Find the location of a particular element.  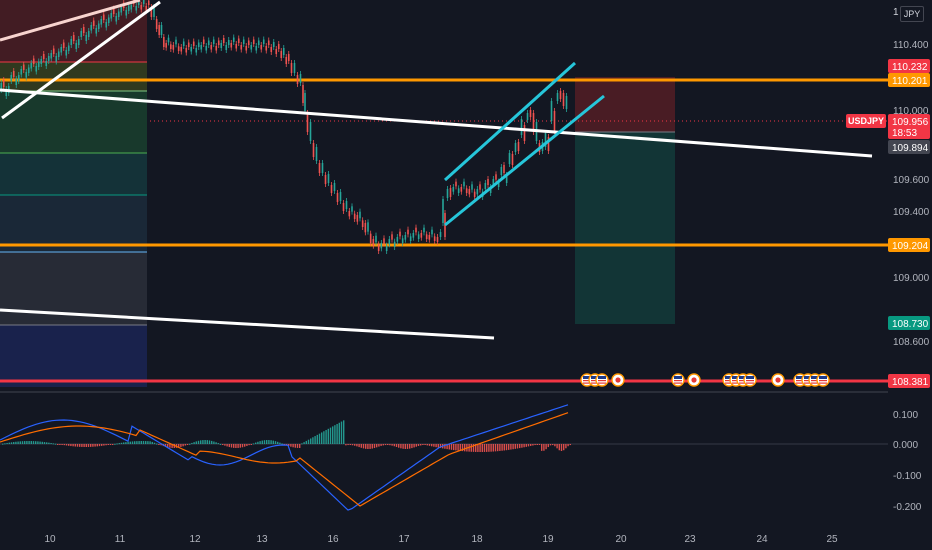

macd-axis: 0.100 0.000 -0.100 -0.200 is located at coordinates (907, 461).